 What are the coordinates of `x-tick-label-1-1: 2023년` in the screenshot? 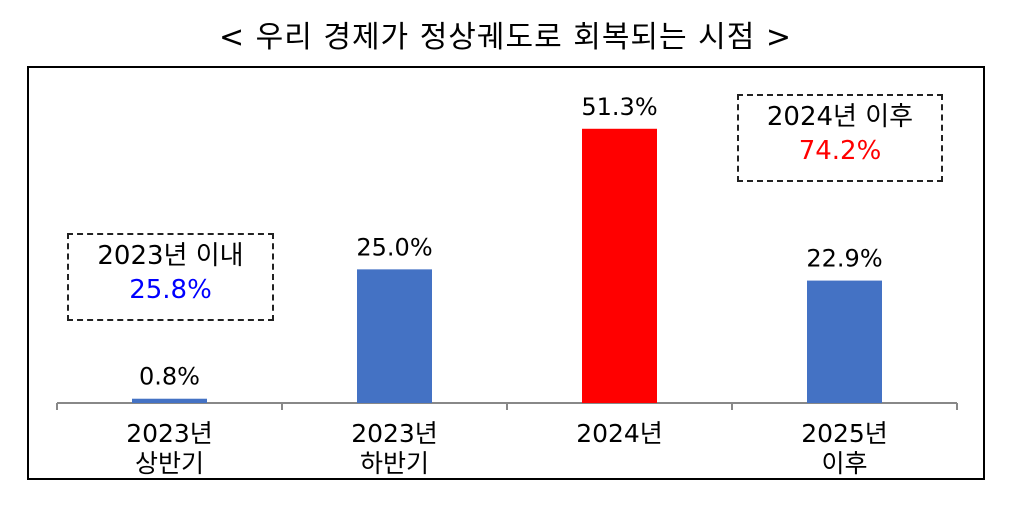 It's located at (169, 433).